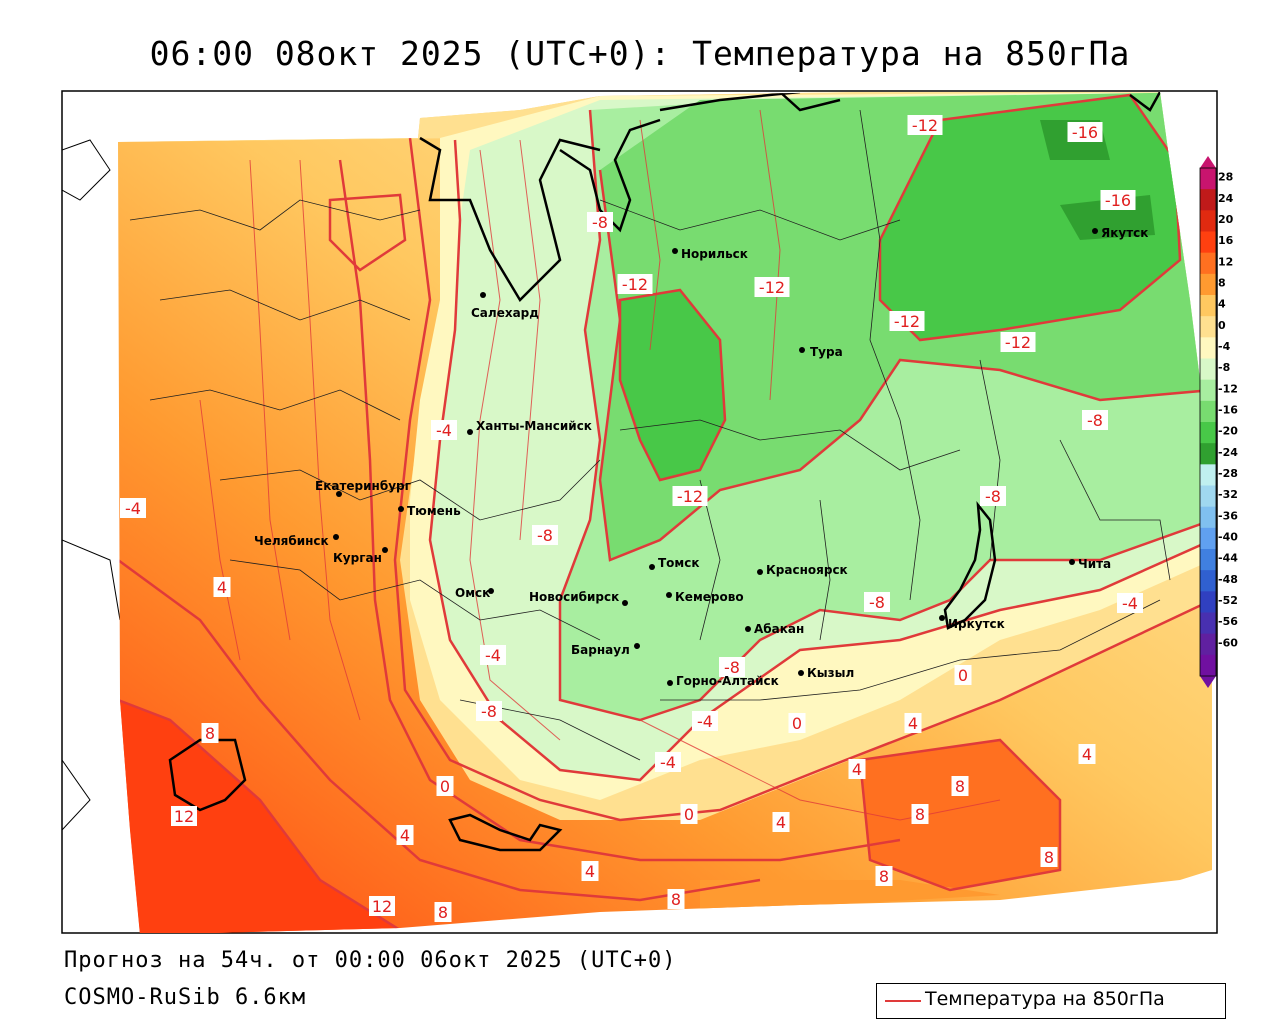  I want to click on city-label: Омск, so click(472, 593).